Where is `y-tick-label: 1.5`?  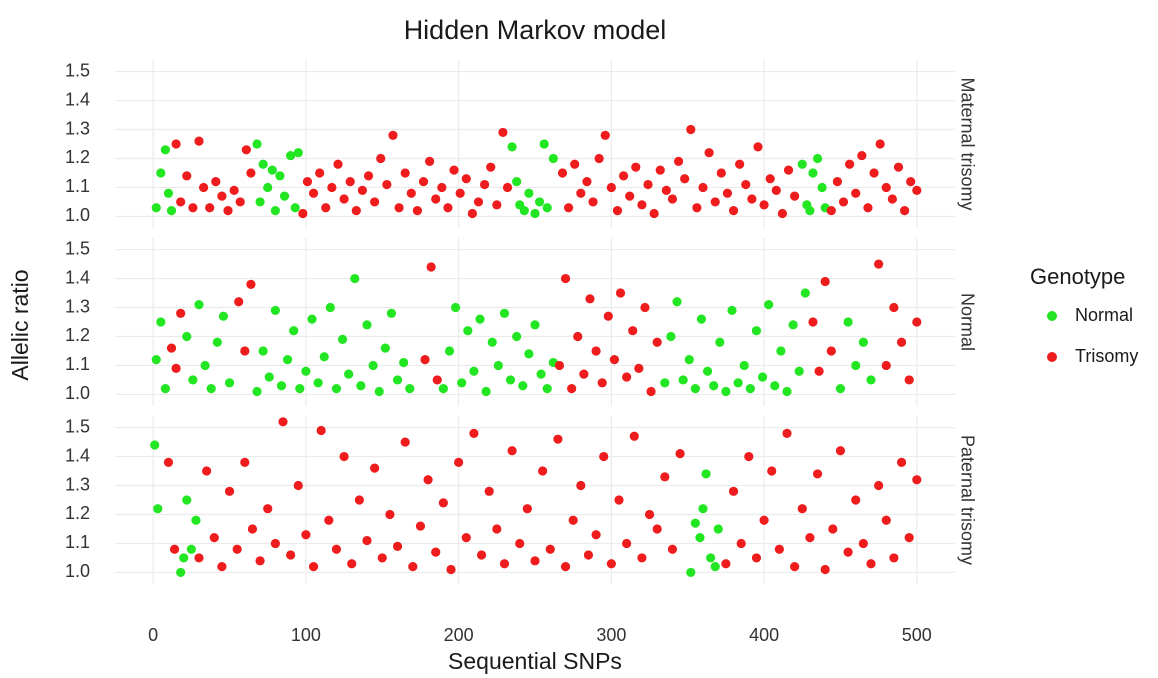
y-tick-label: 1.5 is located at coordinates (77, 70).